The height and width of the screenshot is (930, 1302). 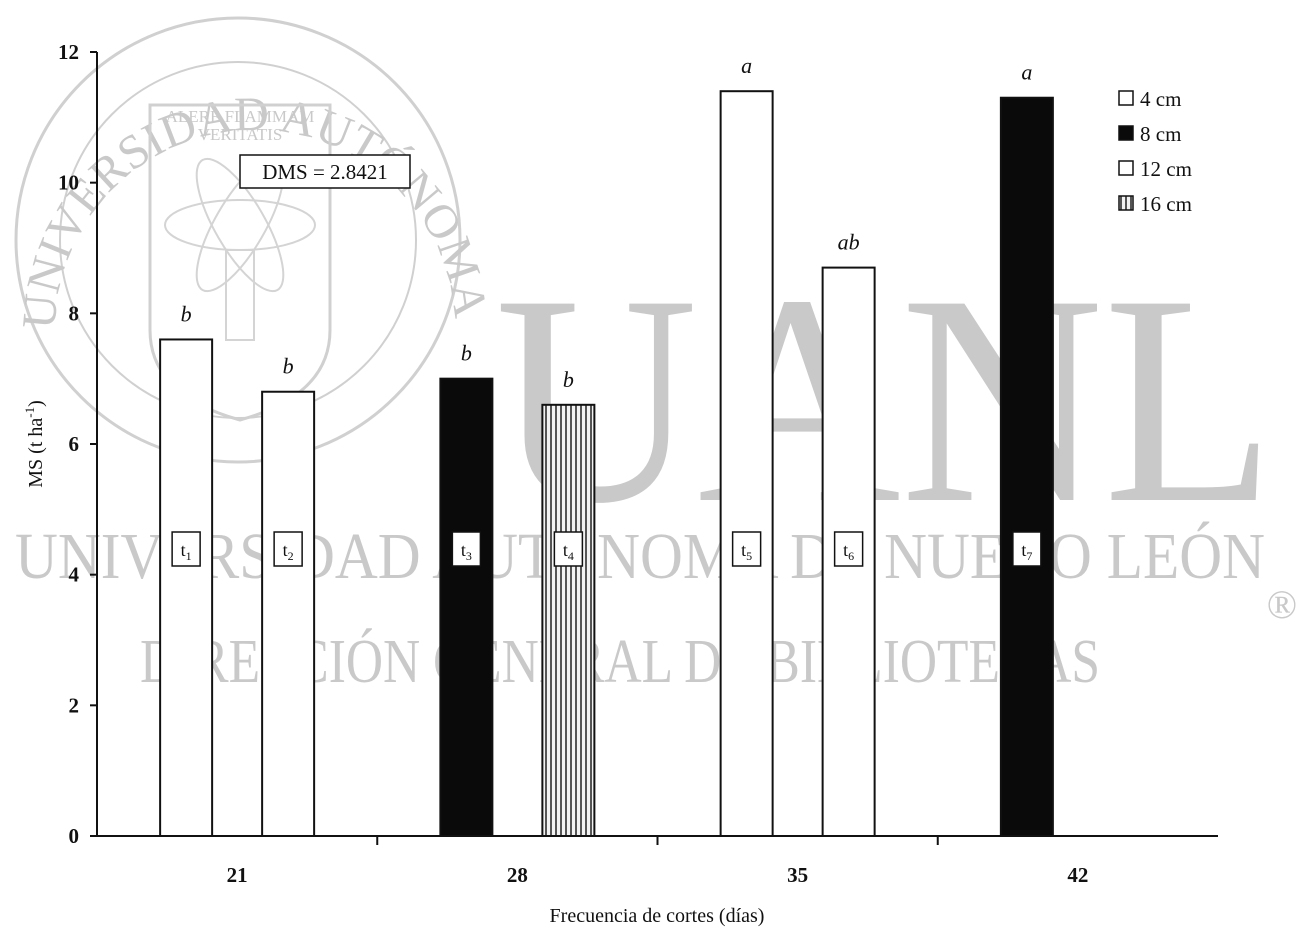 I want to click on bar-t5, so click(x=746, y=463).